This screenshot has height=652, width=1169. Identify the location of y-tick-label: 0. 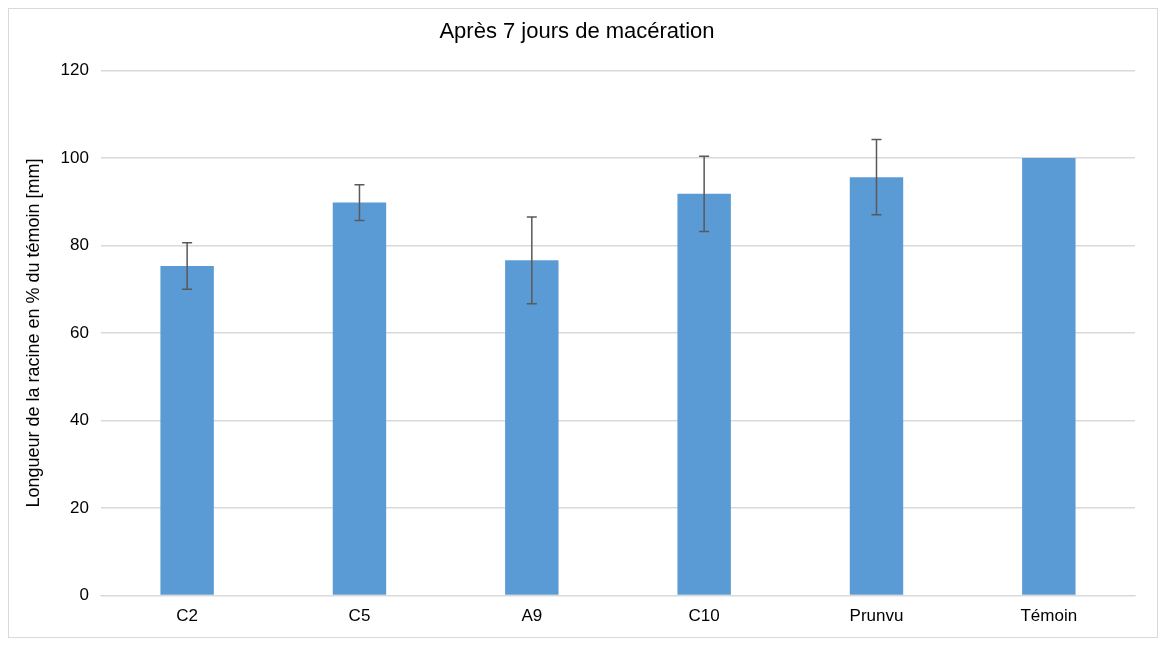
(84, 595).